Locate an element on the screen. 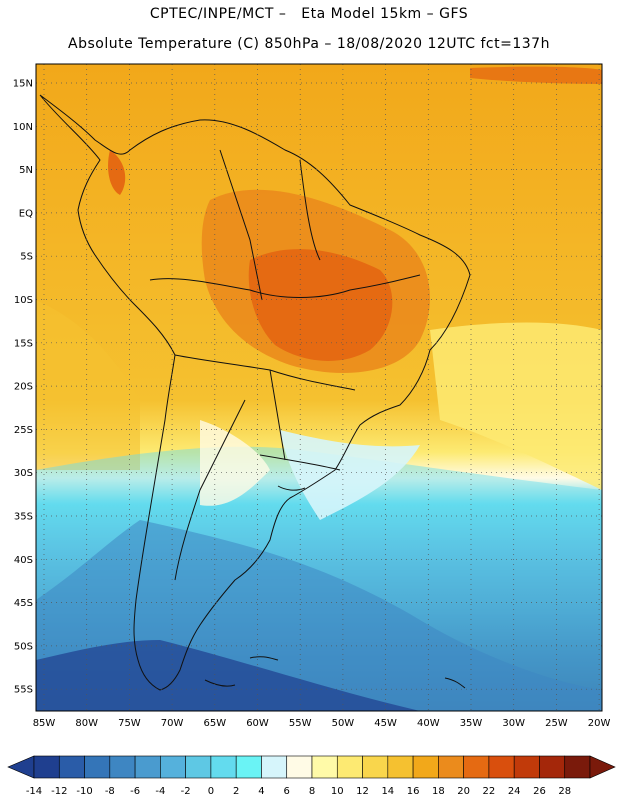 This screenshot has width=618, height=800. colorbar-tick-label: -12 is located at coordinates (59, 791).